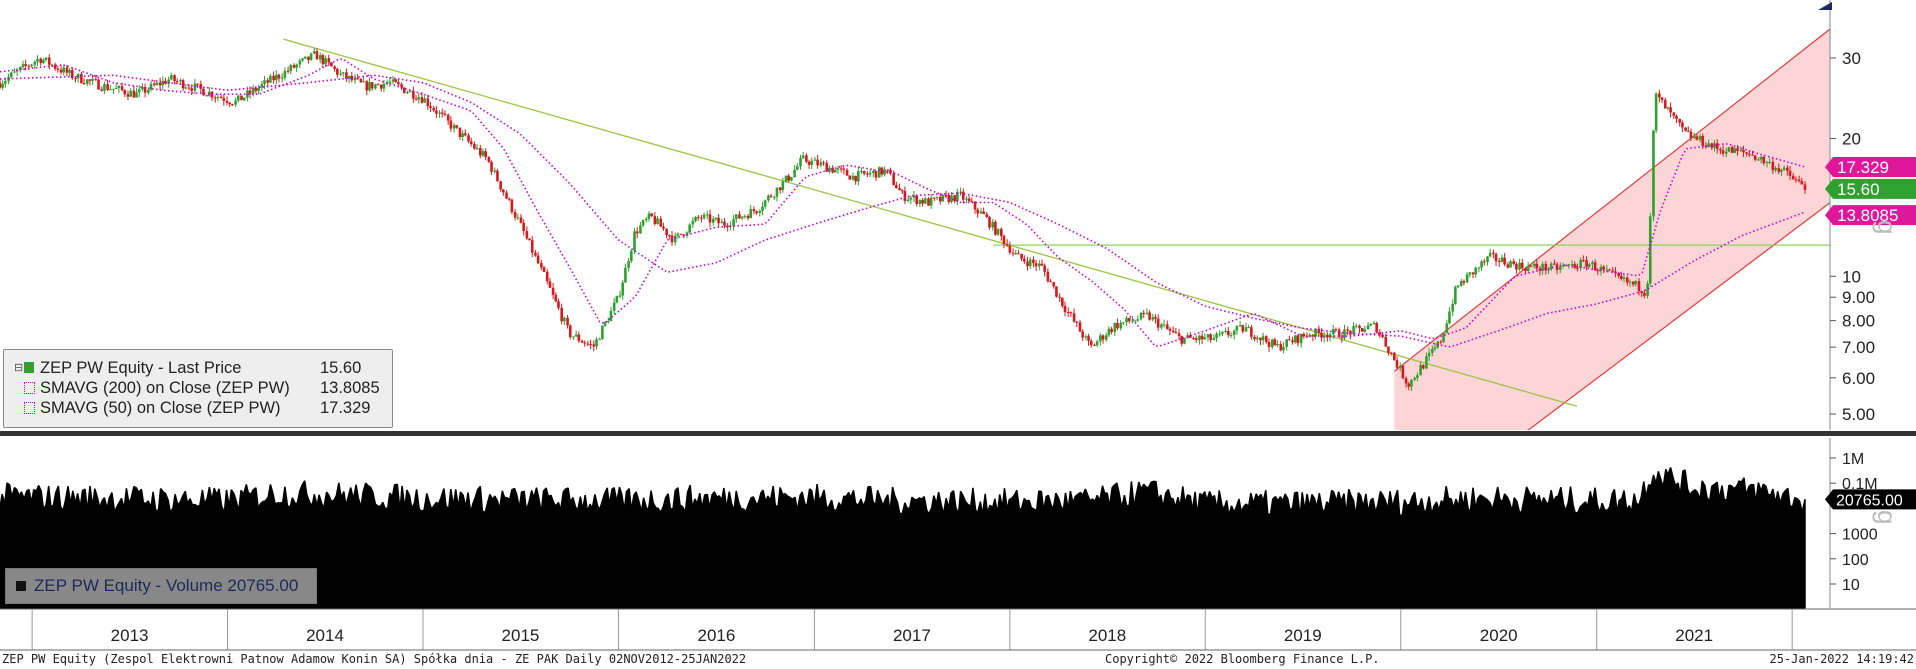 This screenshot has height=669, width=1916. Describe the element at coordinates (1842, 659) in the screenshot. I see `footer-timestamp: 25-Jan-2022 14:19:42` at that location.